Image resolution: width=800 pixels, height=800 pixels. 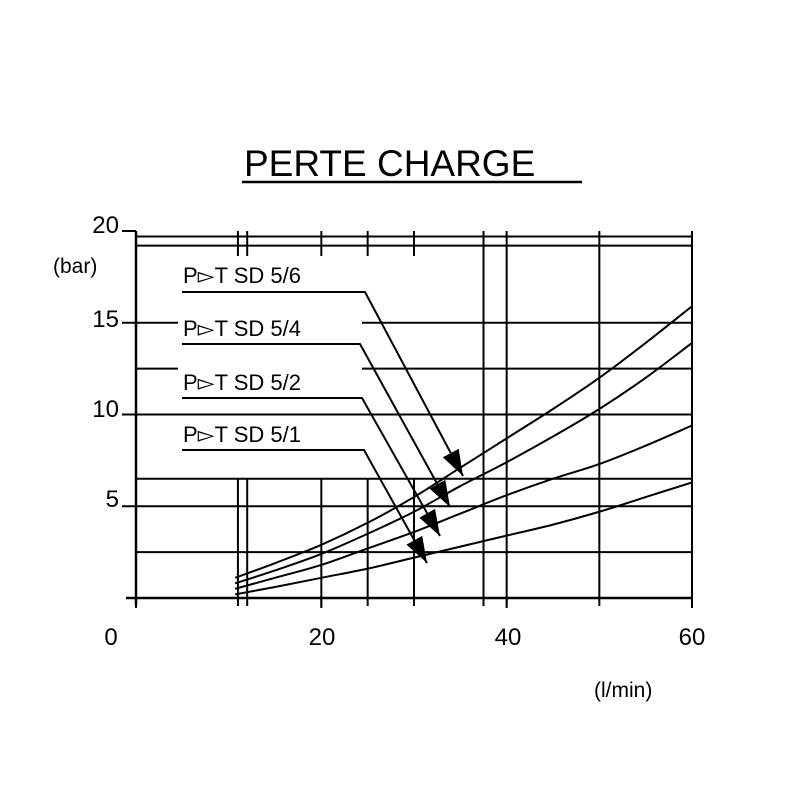 I want to click on y-tick-label-20: 20, so click(x=105, y=225).